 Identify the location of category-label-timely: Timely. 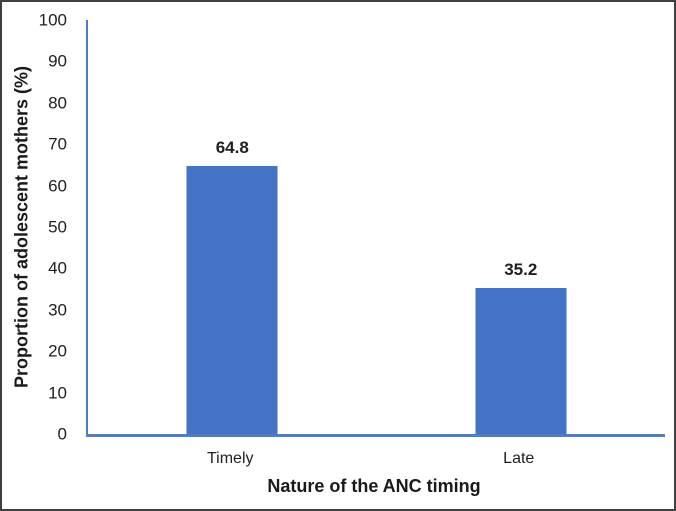
(230, 458).